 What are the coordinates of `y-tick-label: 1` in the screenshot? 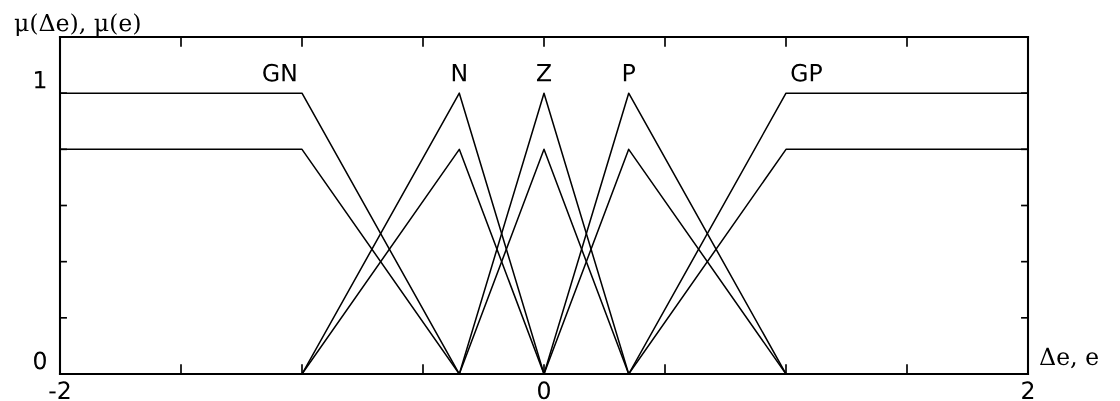 It's located at (40, 80).